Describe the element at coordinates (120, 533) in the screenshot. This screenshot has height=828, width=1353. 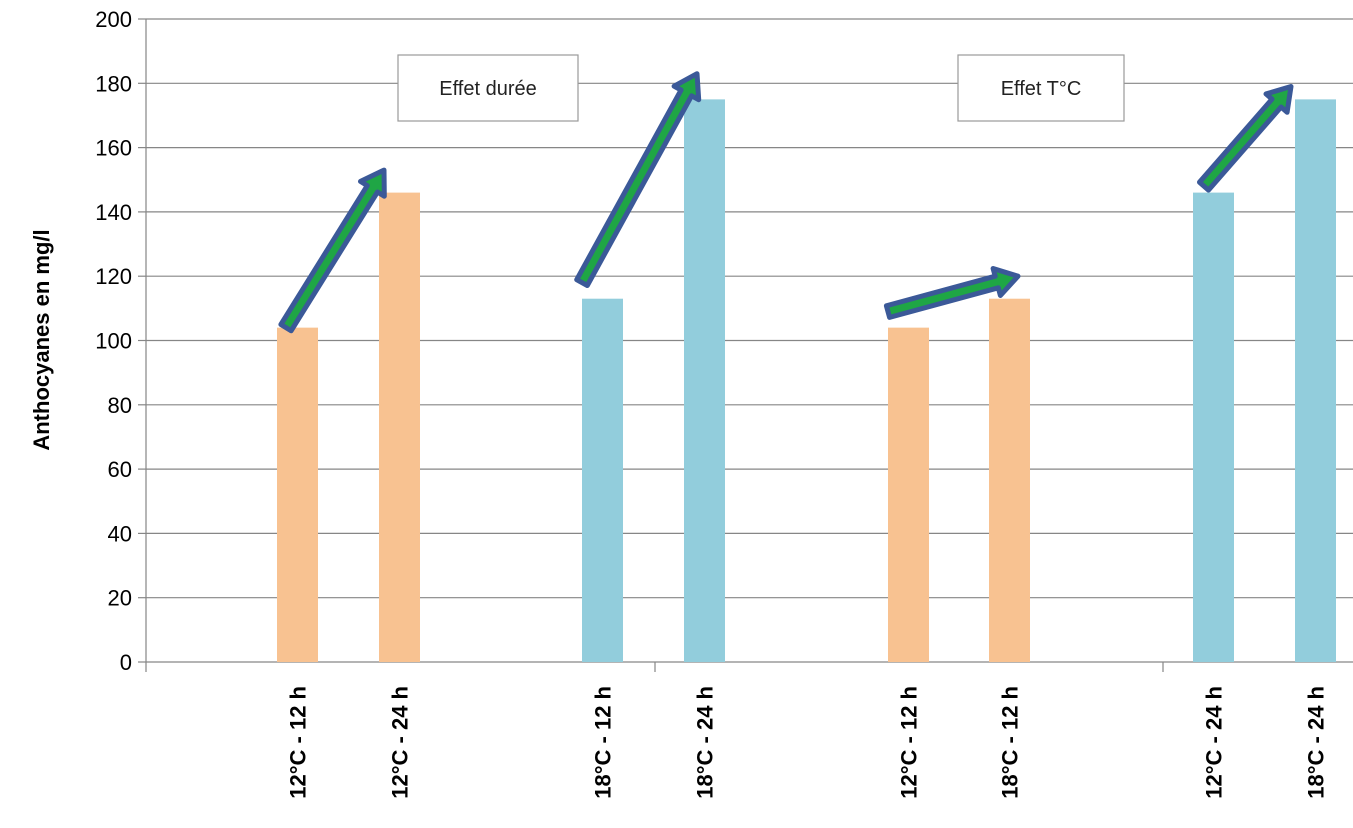
I see `y-tick-label: 40` at that location.